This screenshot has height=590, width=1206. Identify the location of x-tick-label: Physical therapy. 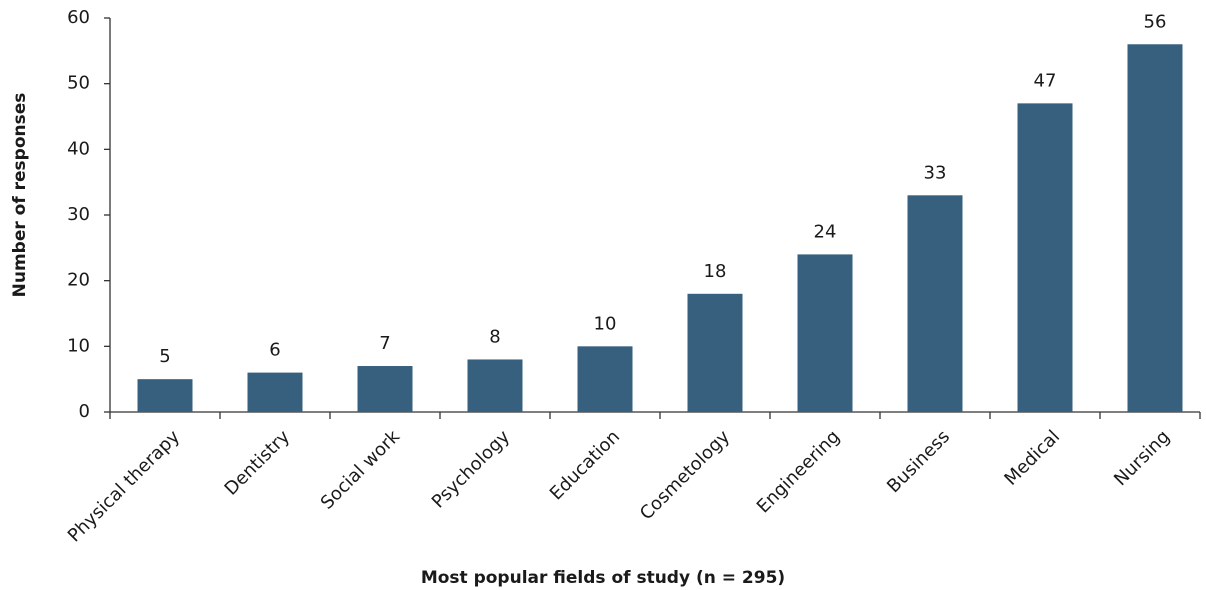
(124, 486).